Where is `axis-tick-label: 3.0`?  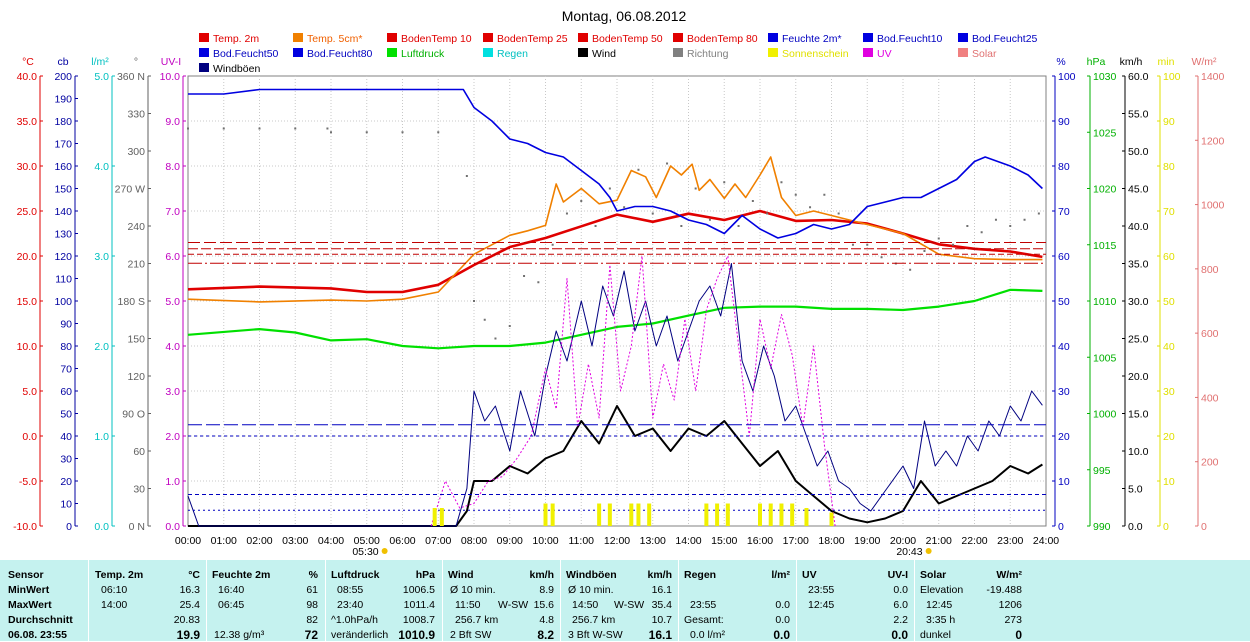
axis-tick-label: 3.0 is located at coordinates (101, 257).